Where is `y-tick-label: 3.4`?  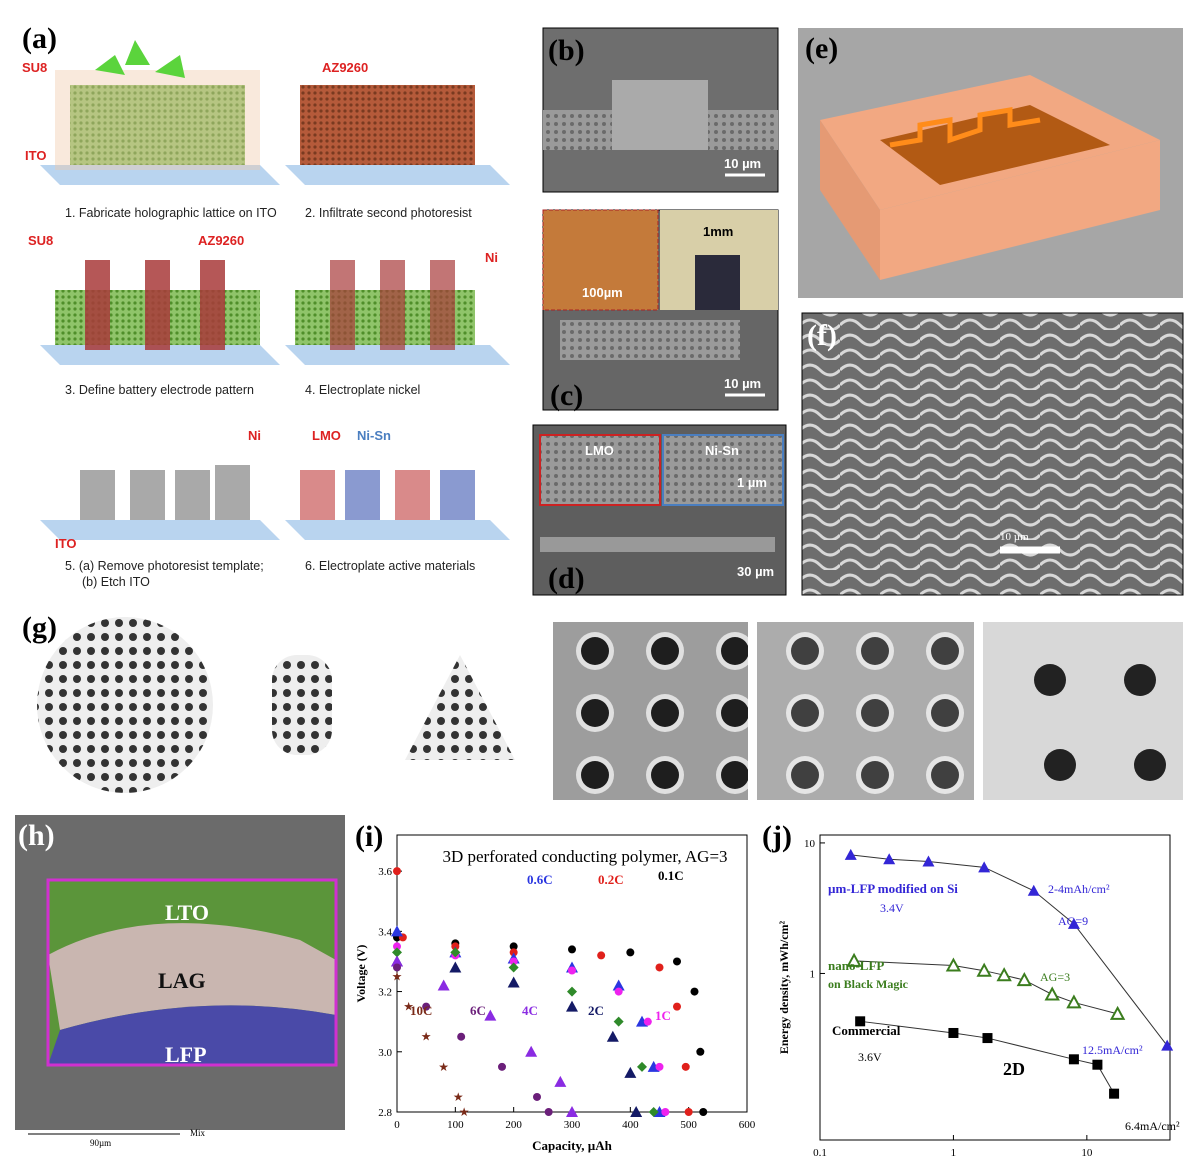 y-tick-label: 3.4 is located at coordinates (385, 932).